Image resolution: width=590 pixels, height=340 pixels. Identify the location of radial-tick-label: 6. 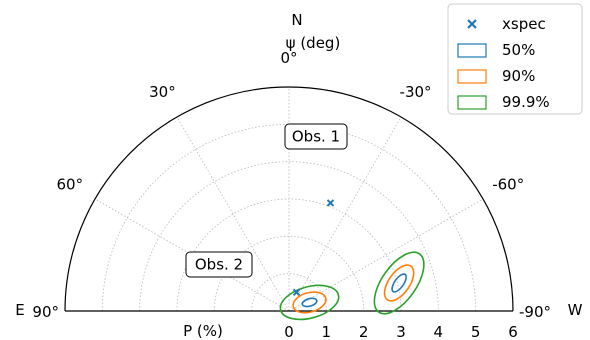
(513, 331).